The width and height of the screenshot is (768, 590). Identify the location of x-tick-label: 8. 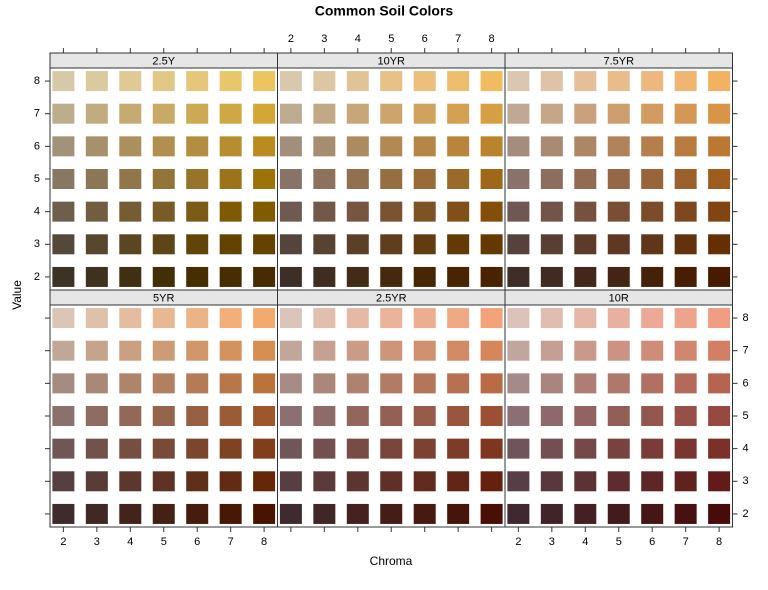
(719, 542).